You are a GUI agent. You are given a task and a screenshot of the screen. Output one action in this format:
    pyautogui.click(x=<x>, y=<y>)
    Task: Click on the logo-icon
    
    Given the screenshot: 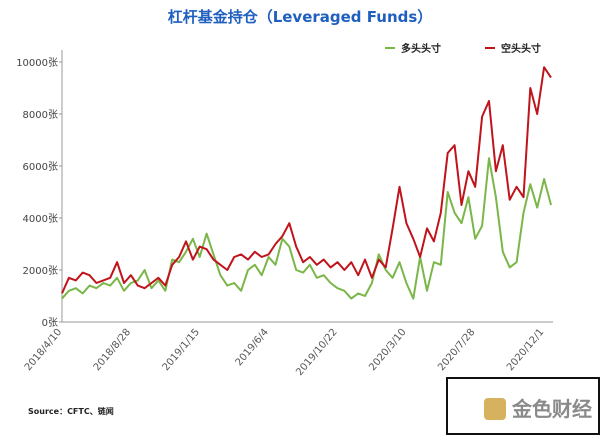 What is the action you would take?
    pyautogui.click(x=495, y=409)
    